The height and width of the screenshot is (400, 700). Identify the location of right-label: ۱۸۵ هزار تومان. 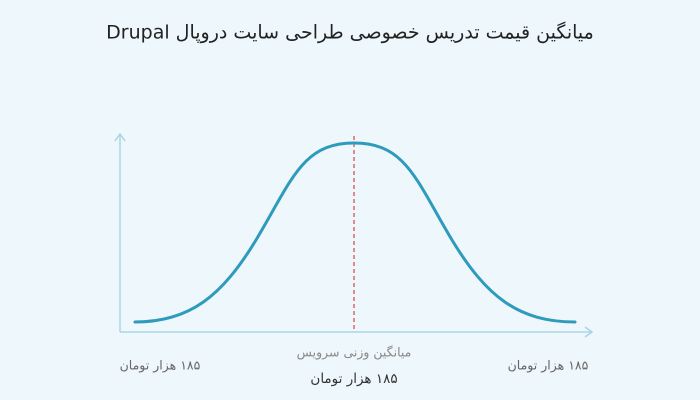
(548, 366).